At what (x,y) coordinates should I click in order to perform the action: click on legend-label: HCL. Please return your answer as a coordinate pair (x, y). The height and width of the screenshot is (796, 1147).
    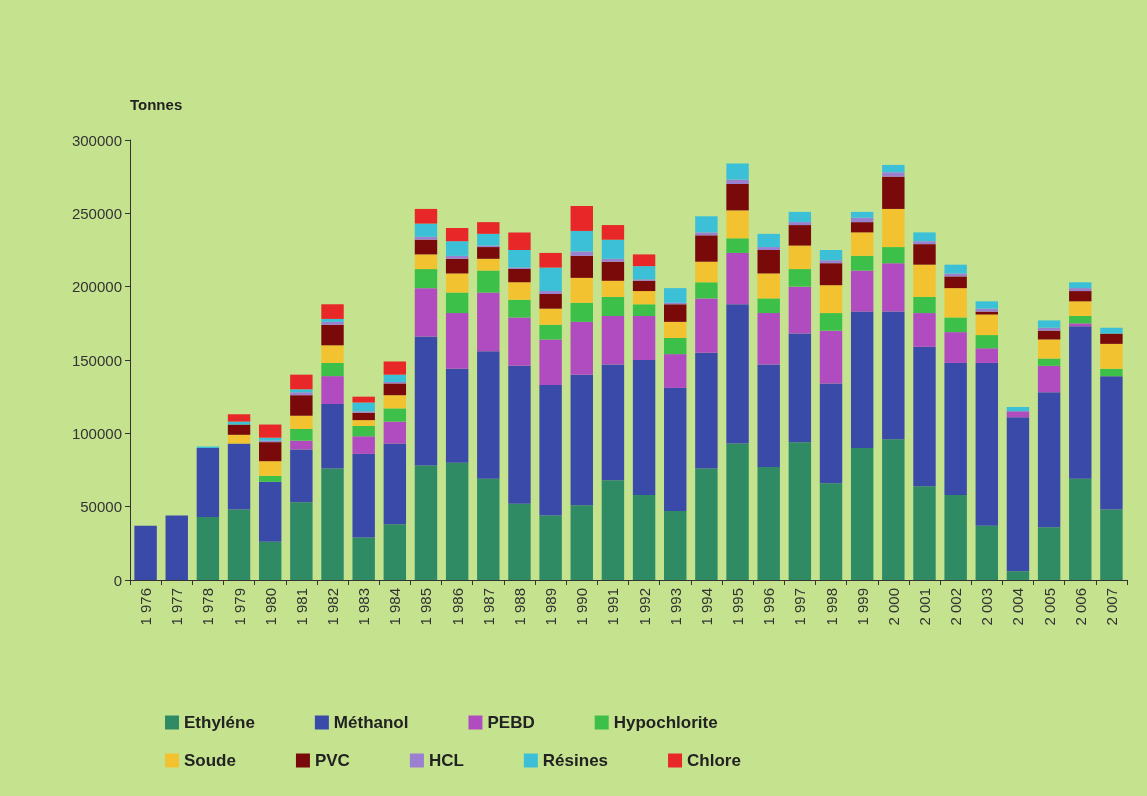
    Looking at the image, I should click on (446, 760).